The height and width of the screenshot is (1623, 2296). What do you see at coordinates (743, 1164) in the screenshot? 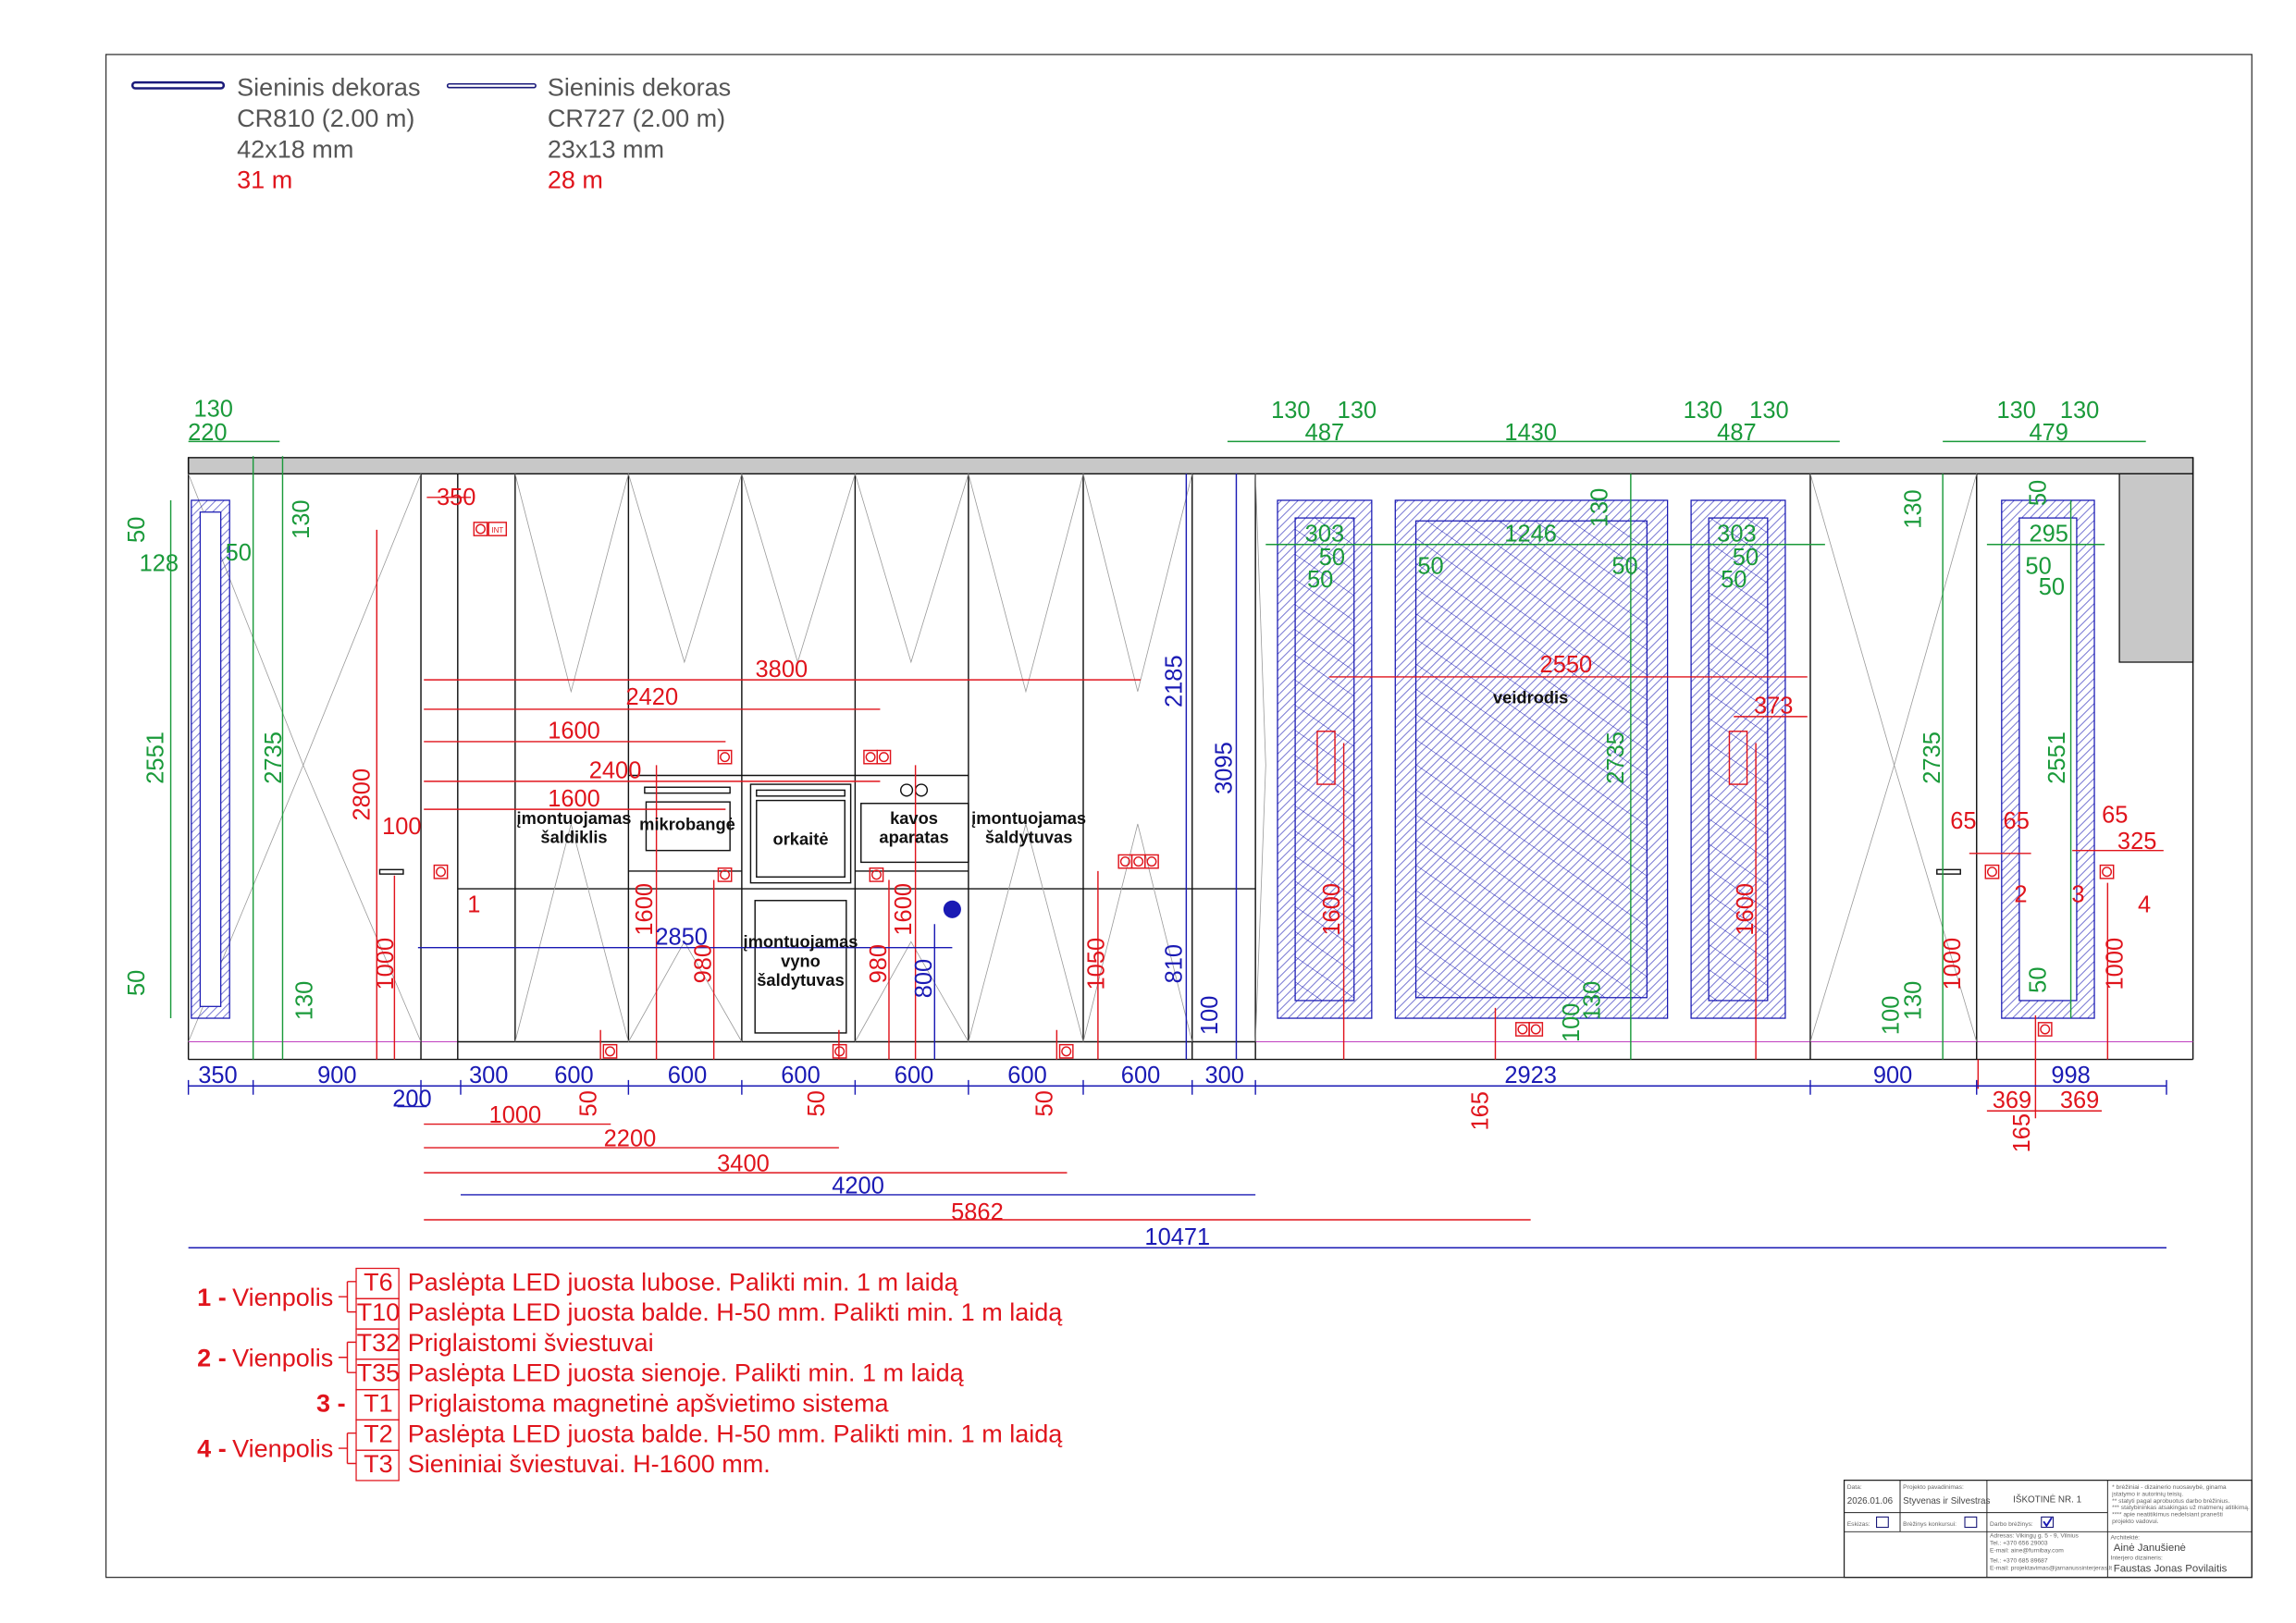
I see `dimension-label-red: 3400` at bounding box center [743, 1164].